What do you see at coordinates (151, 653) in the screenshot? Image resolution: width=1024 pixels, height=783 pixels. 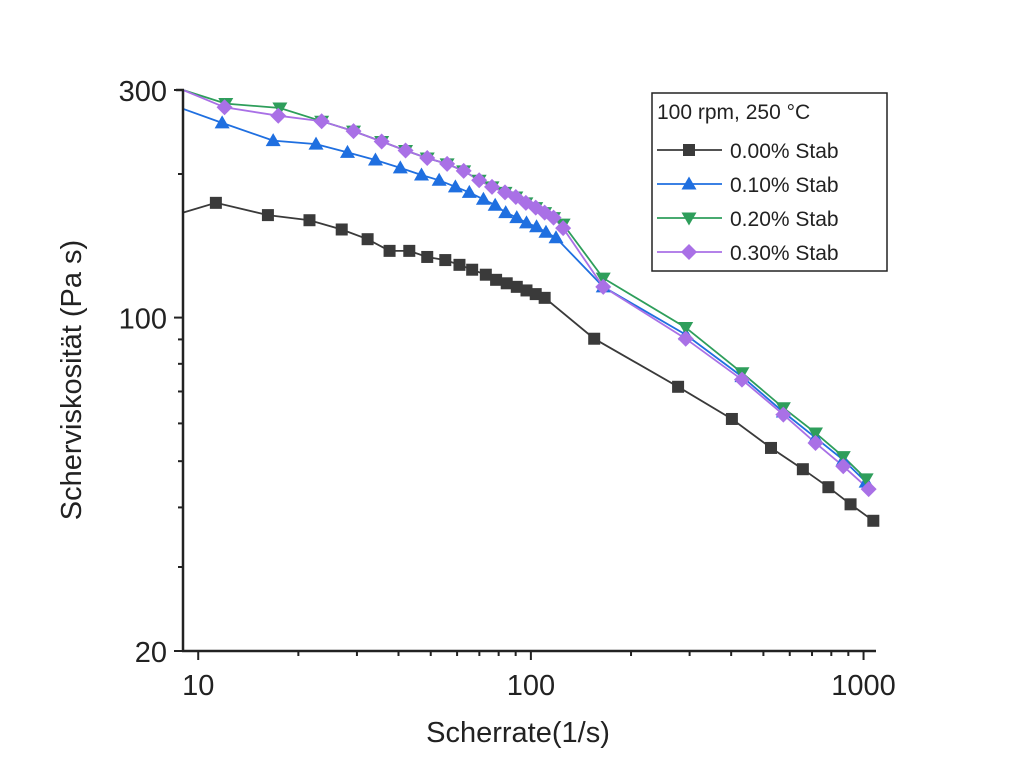 I see `y-tick-label: 20` at bounding box center [151, 653].